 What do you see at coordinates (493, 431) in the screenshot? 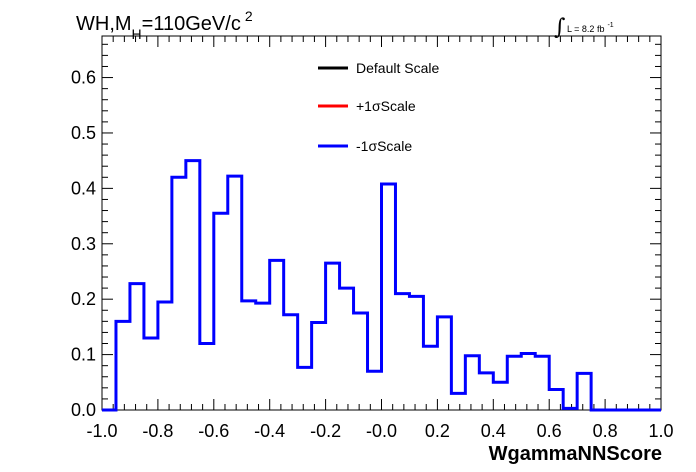
I see `x-tick-label: 0.4` at bounding box center [493, 431].